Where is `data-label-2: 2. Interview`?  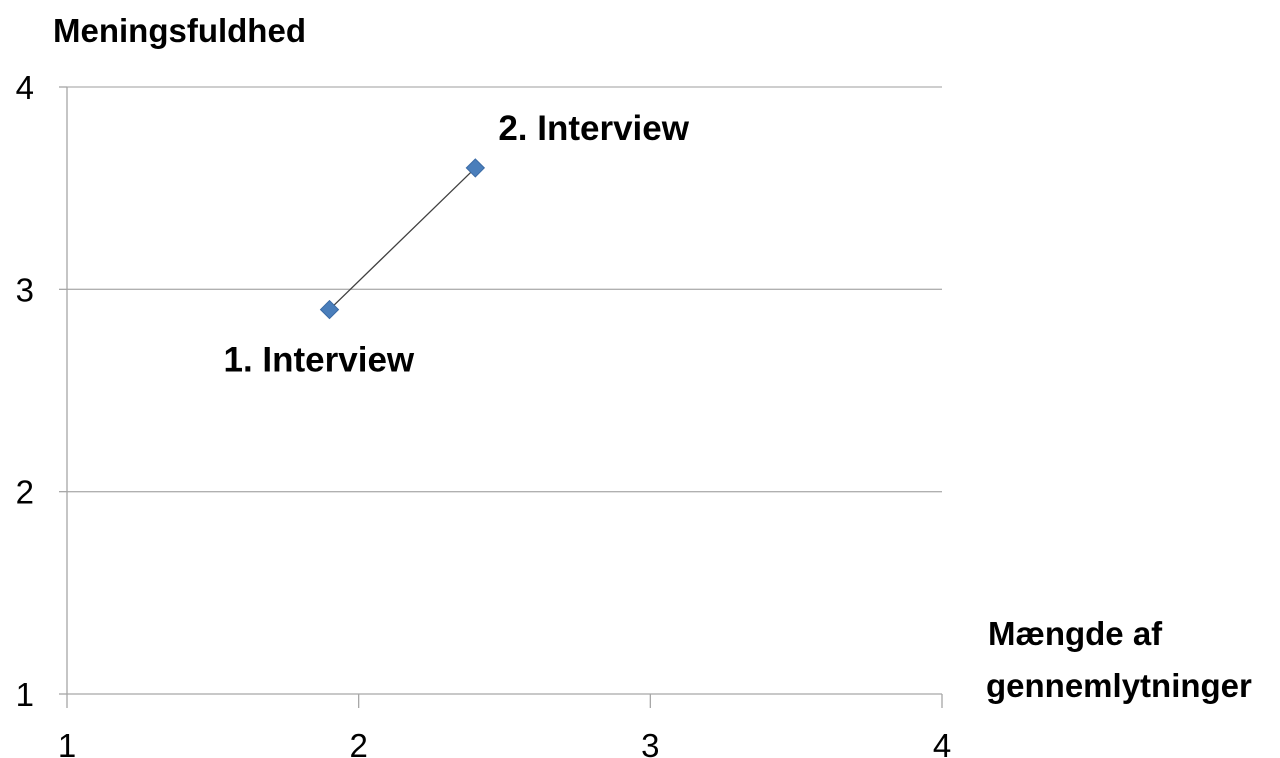 data-label-2: 2. Interview is located at coordinates (593, 128).